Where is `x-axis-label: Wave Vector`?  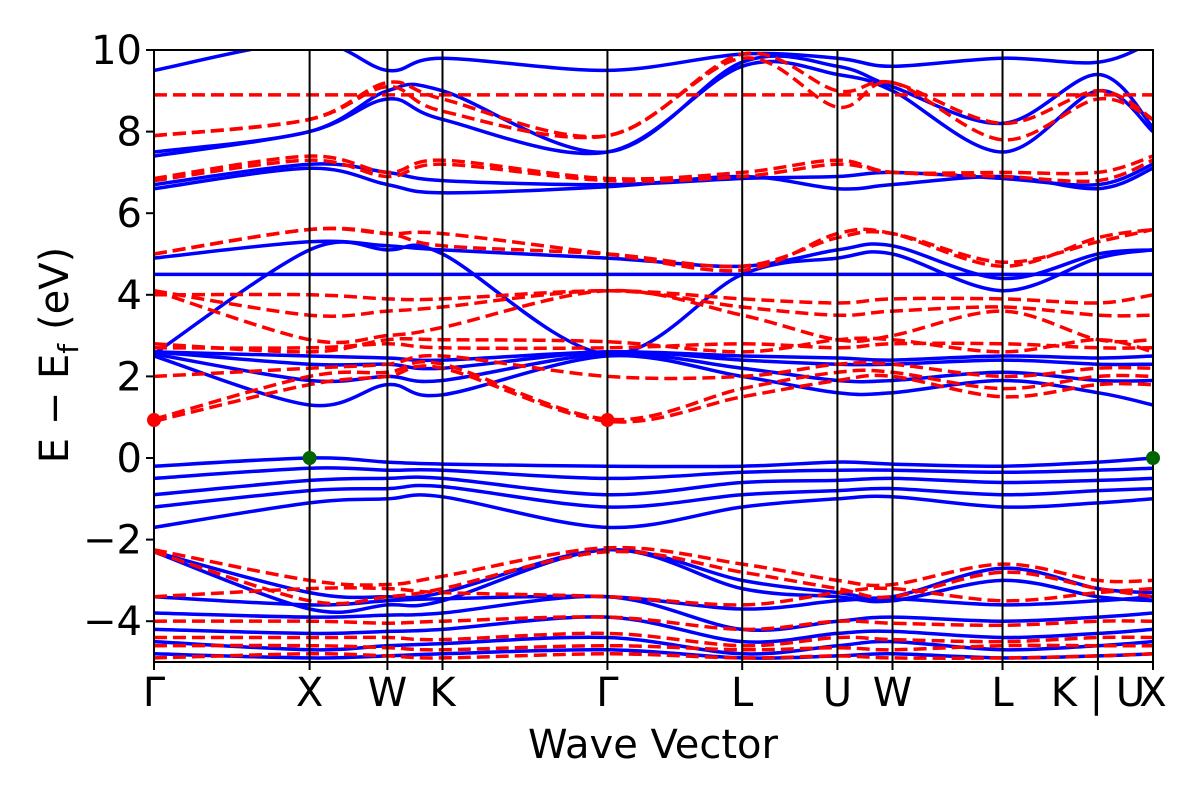 x-axis-label: Wave Vector is located at coordinates (653, 745).